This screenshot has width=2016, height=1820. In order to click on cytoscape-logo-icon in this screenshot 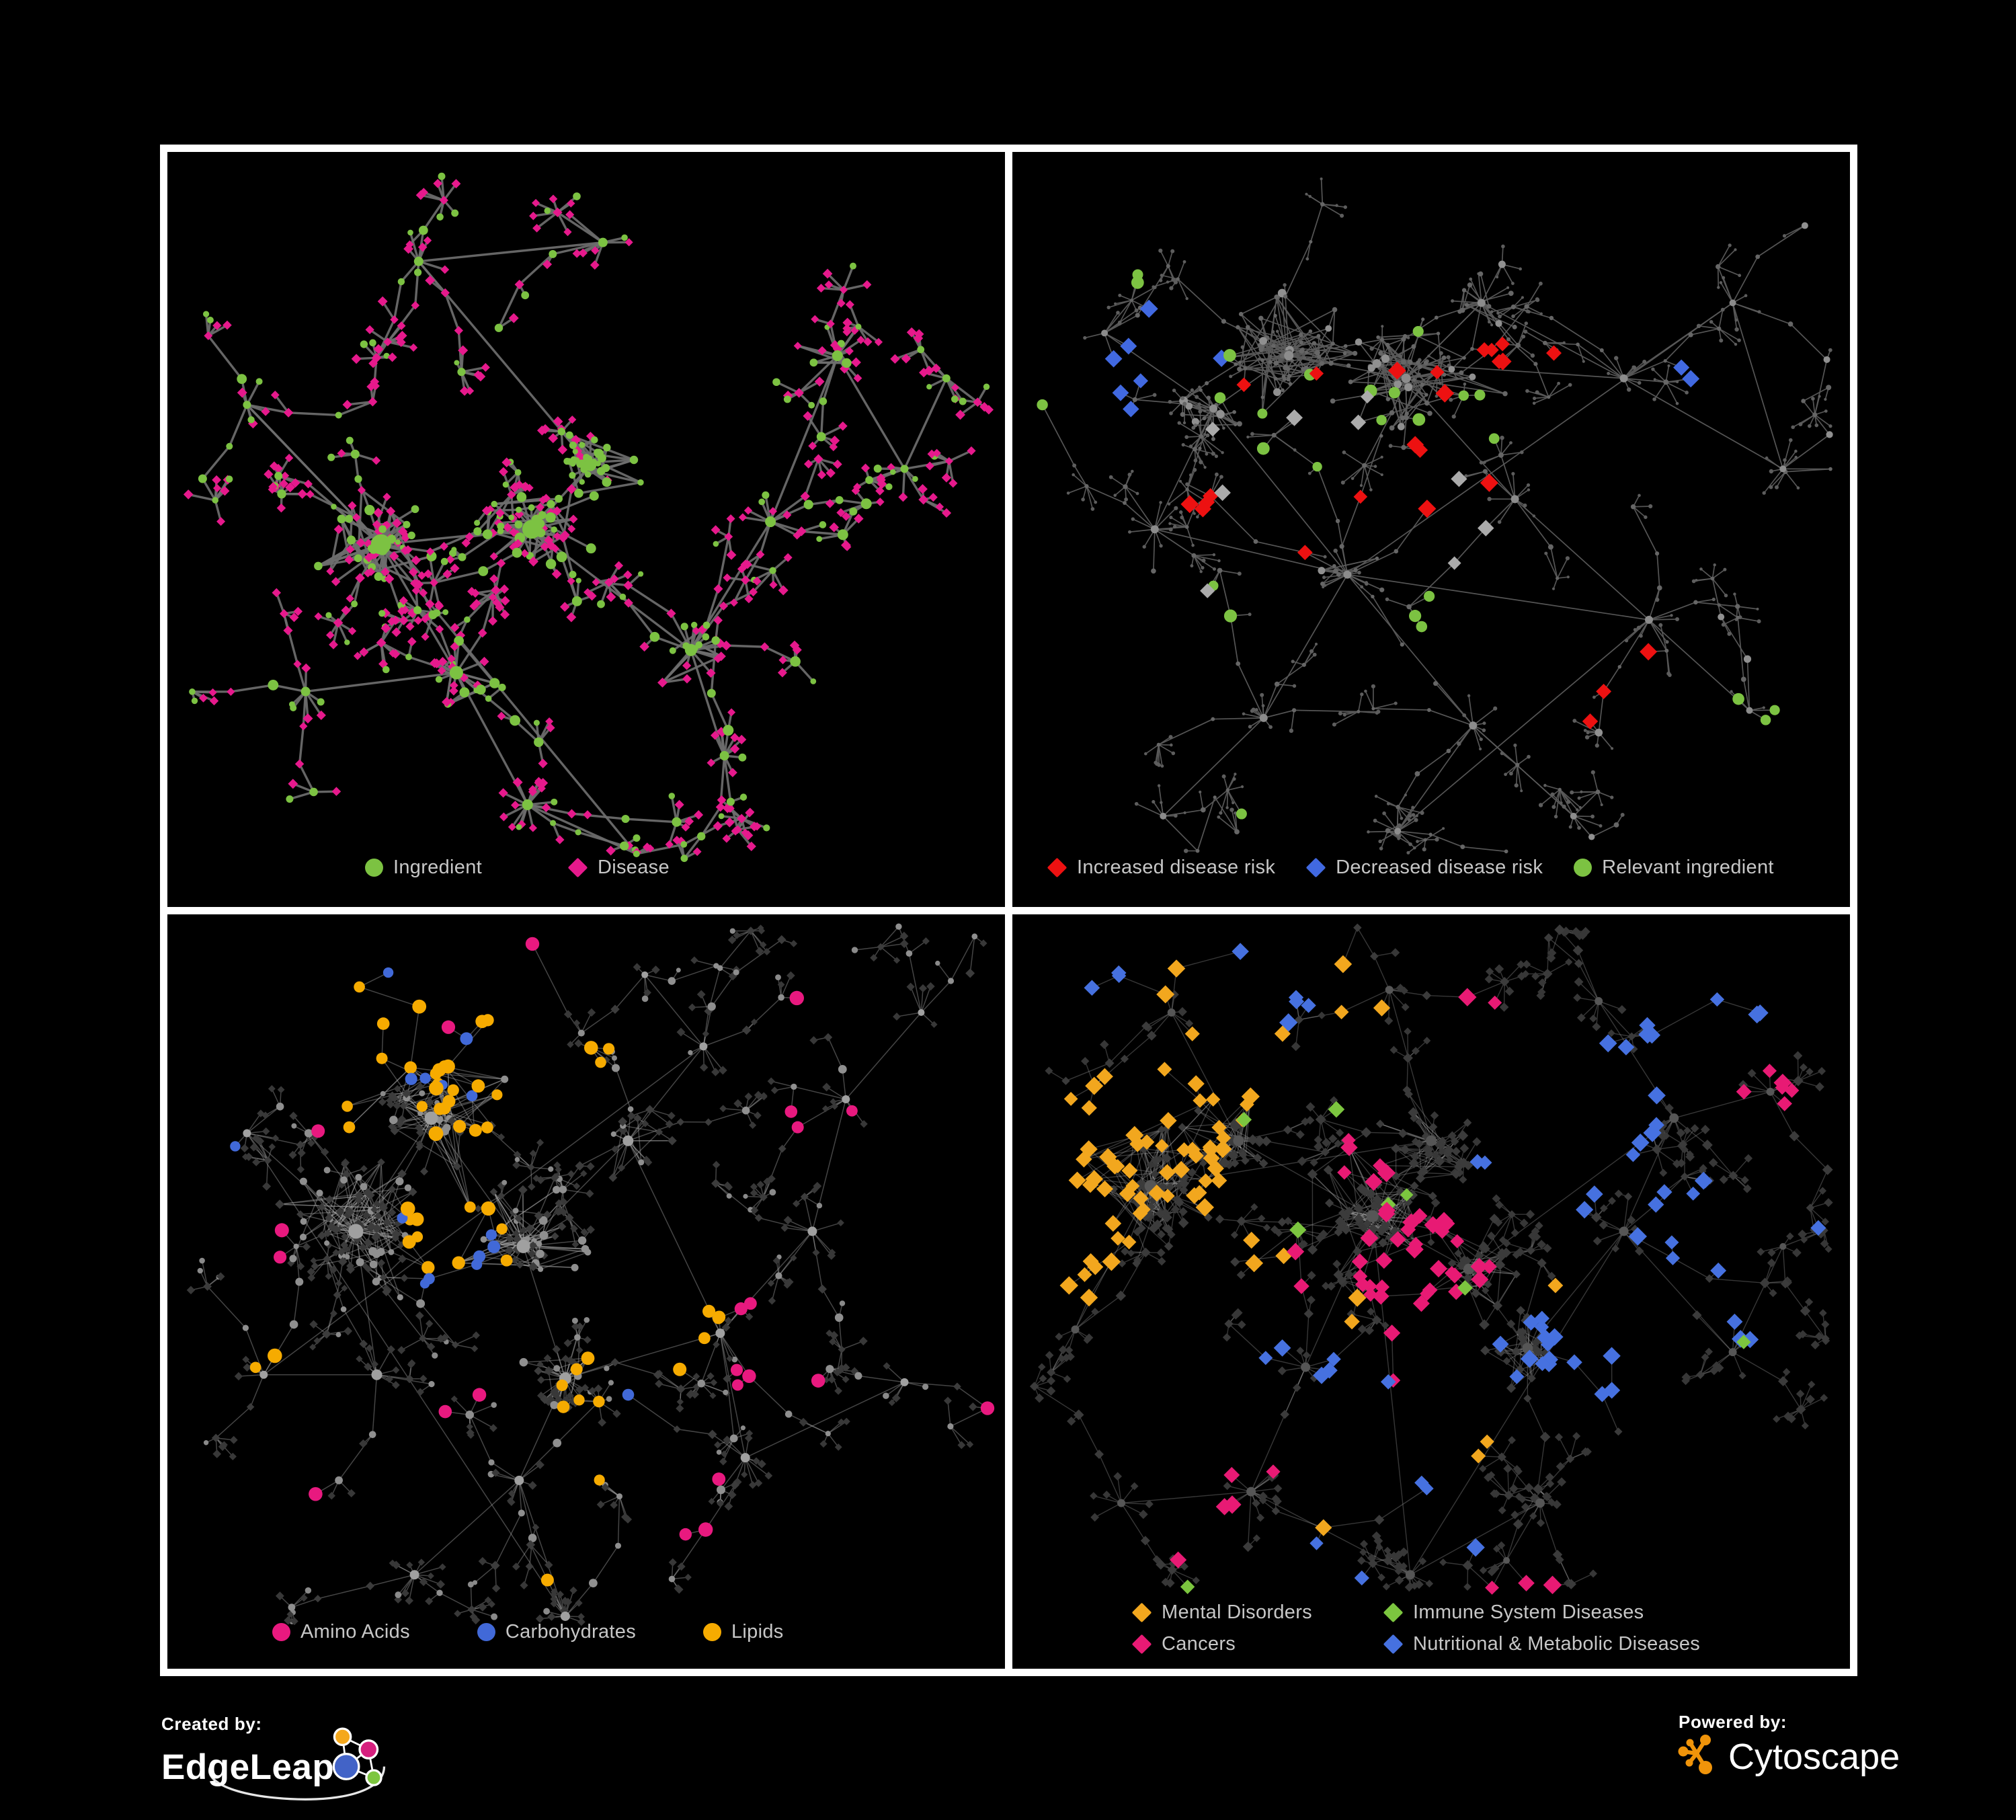, I will do `click(1695, 1754)`.